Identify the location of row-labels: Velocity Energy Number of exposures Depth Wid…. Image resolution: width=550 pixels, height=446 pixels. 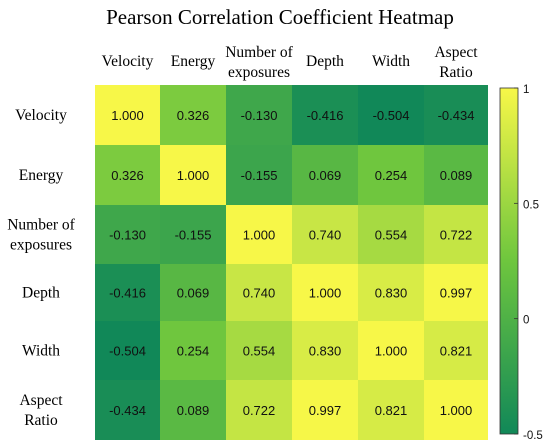
(41, 268).